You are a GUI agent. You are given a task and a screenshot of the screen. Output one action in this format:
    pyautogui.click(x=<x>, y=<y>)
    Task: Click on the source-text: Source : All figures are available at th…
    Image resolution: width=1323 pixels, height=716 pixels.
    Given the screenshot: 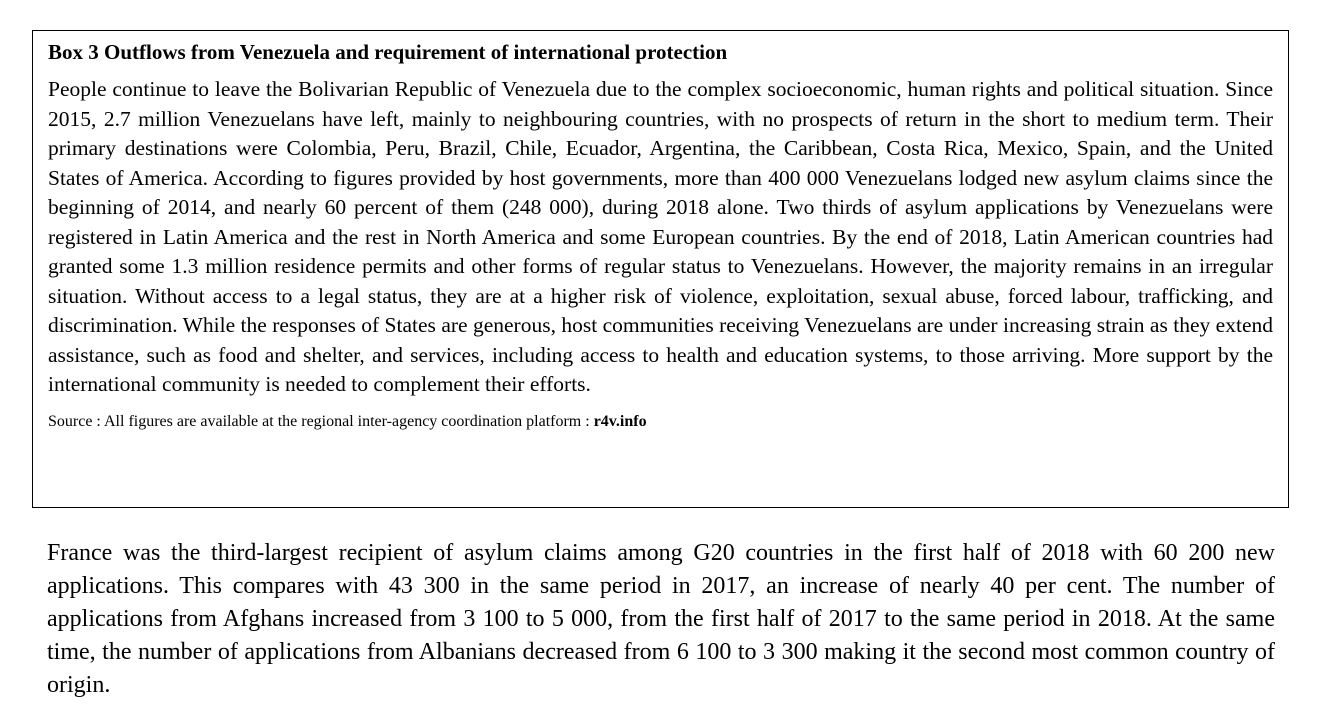 What is the action you would take?
    pyautogui.click(x=321, y=421)
    